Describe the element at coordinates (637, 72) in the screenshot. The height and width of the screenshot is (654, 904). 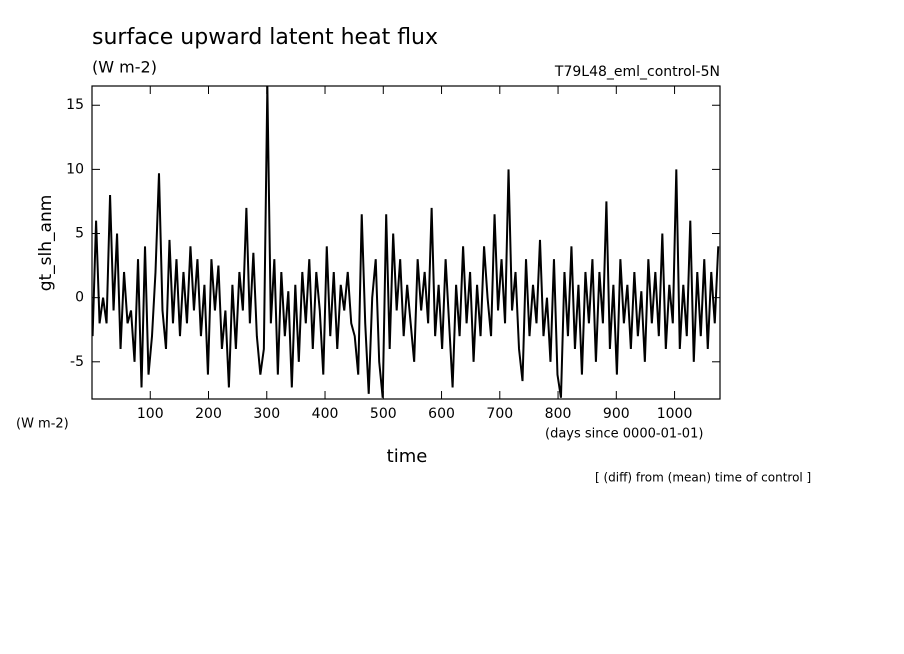
I see `run-name: T79L48_eml_control-5N` at that location.